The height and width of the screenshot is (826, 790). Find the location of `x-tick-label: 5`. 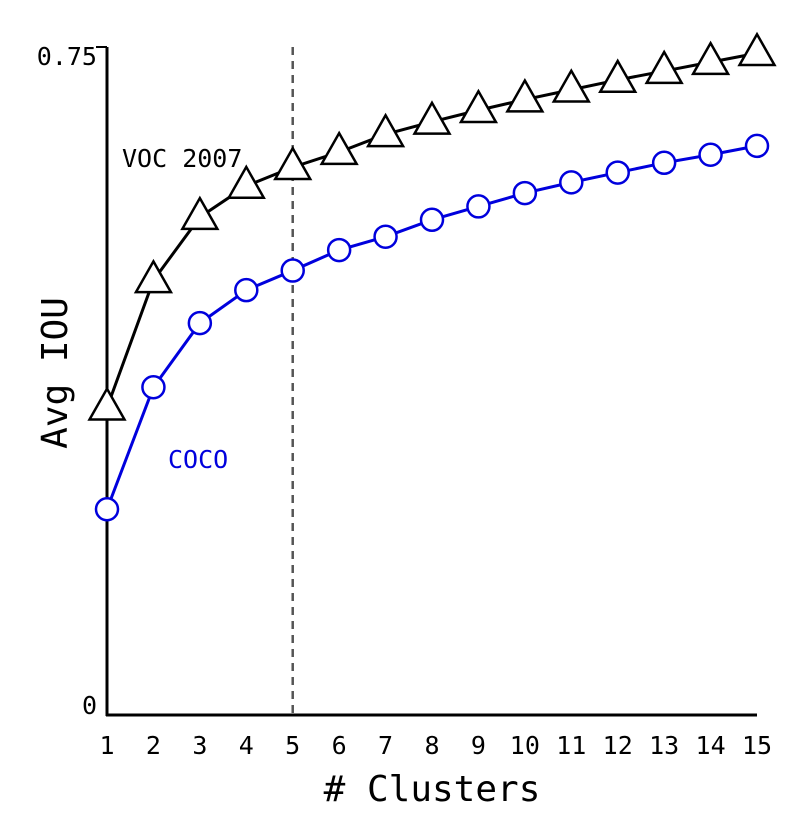

x-tick-label: 5 is located at coordinates (292, 745).